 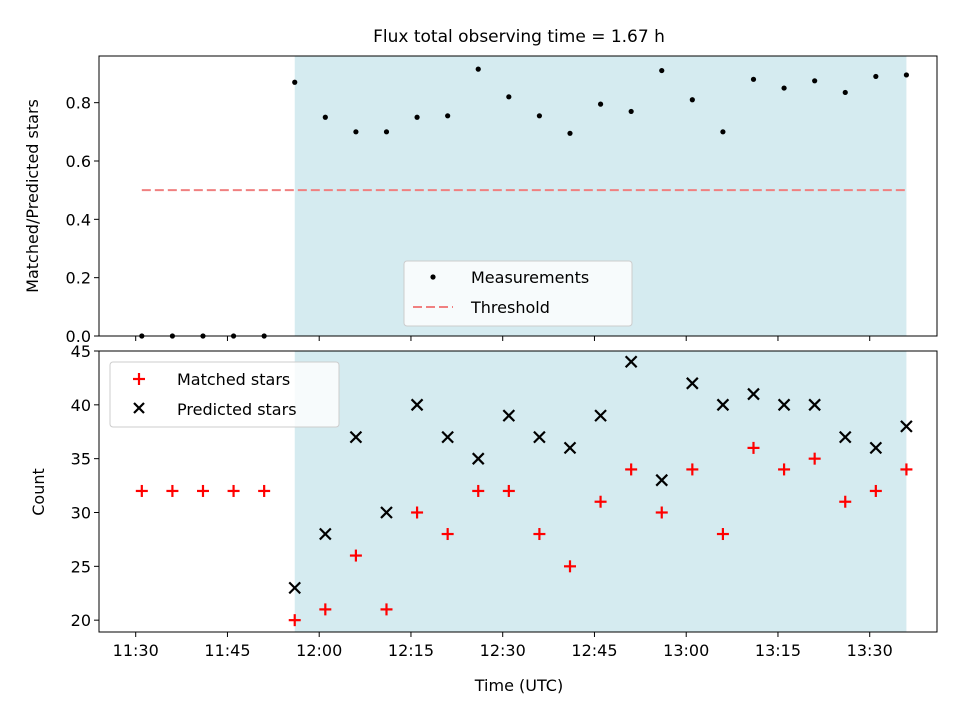 What do you see at coordinates (519, 37) in the screenshot?
I see `chart-title: Flux total observing time = 1.67 h` at bounding box center [519, 37].